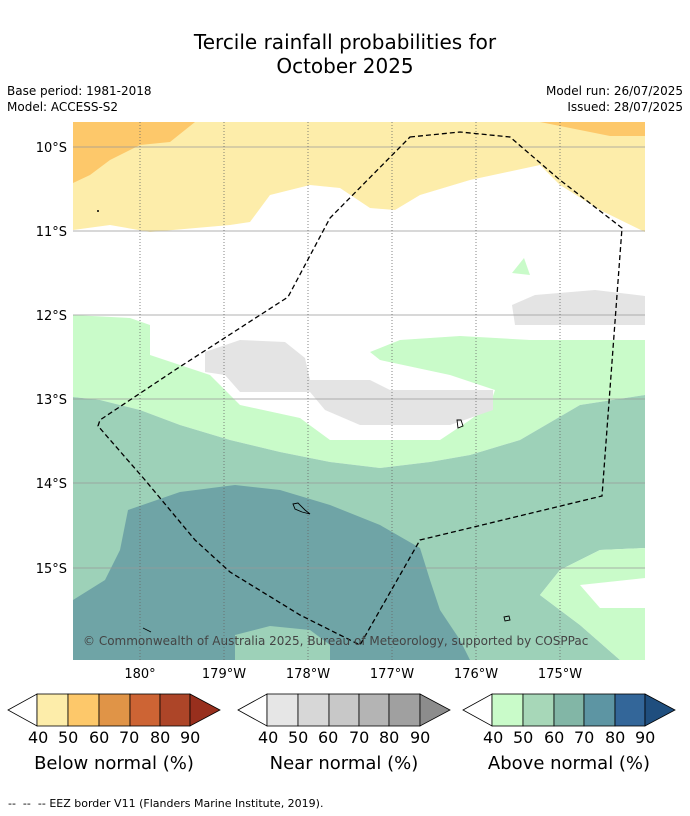 Image resolution: width=690 pixels, height=816 pixels. I want to click on below-normal-50-region-west, so click(134, 152).